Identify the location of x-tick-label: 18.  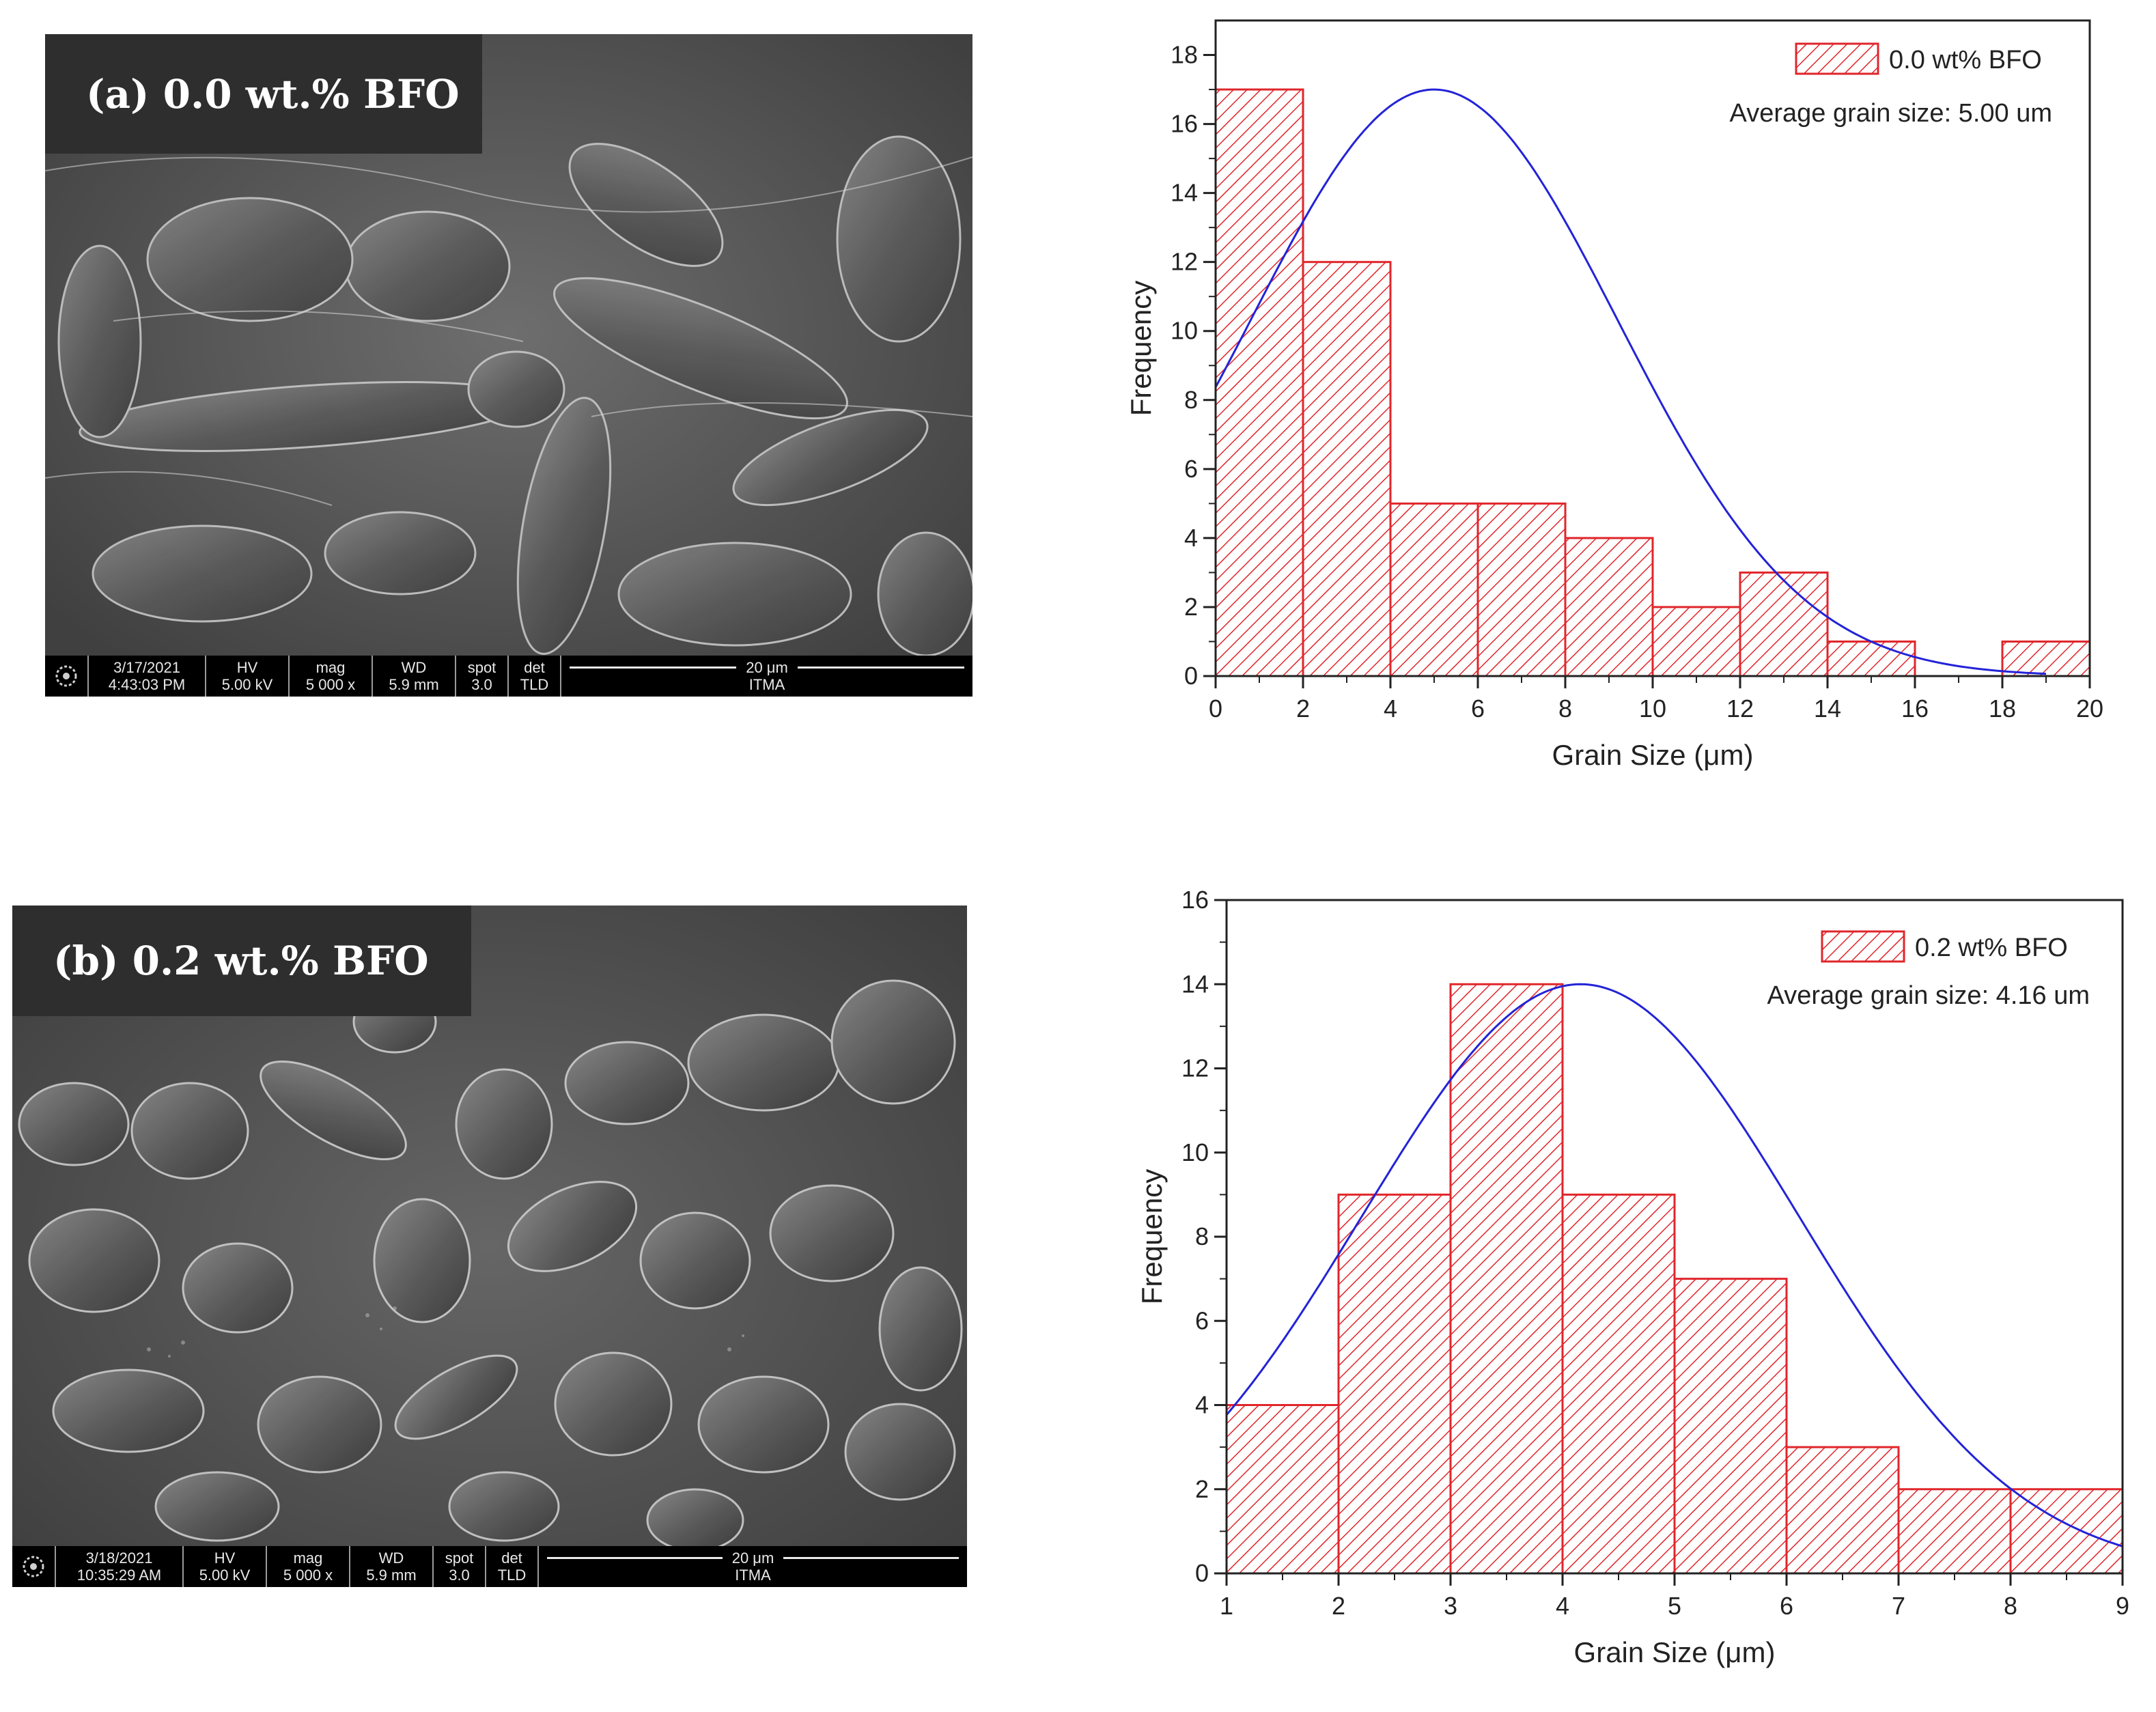
(2002, 708).